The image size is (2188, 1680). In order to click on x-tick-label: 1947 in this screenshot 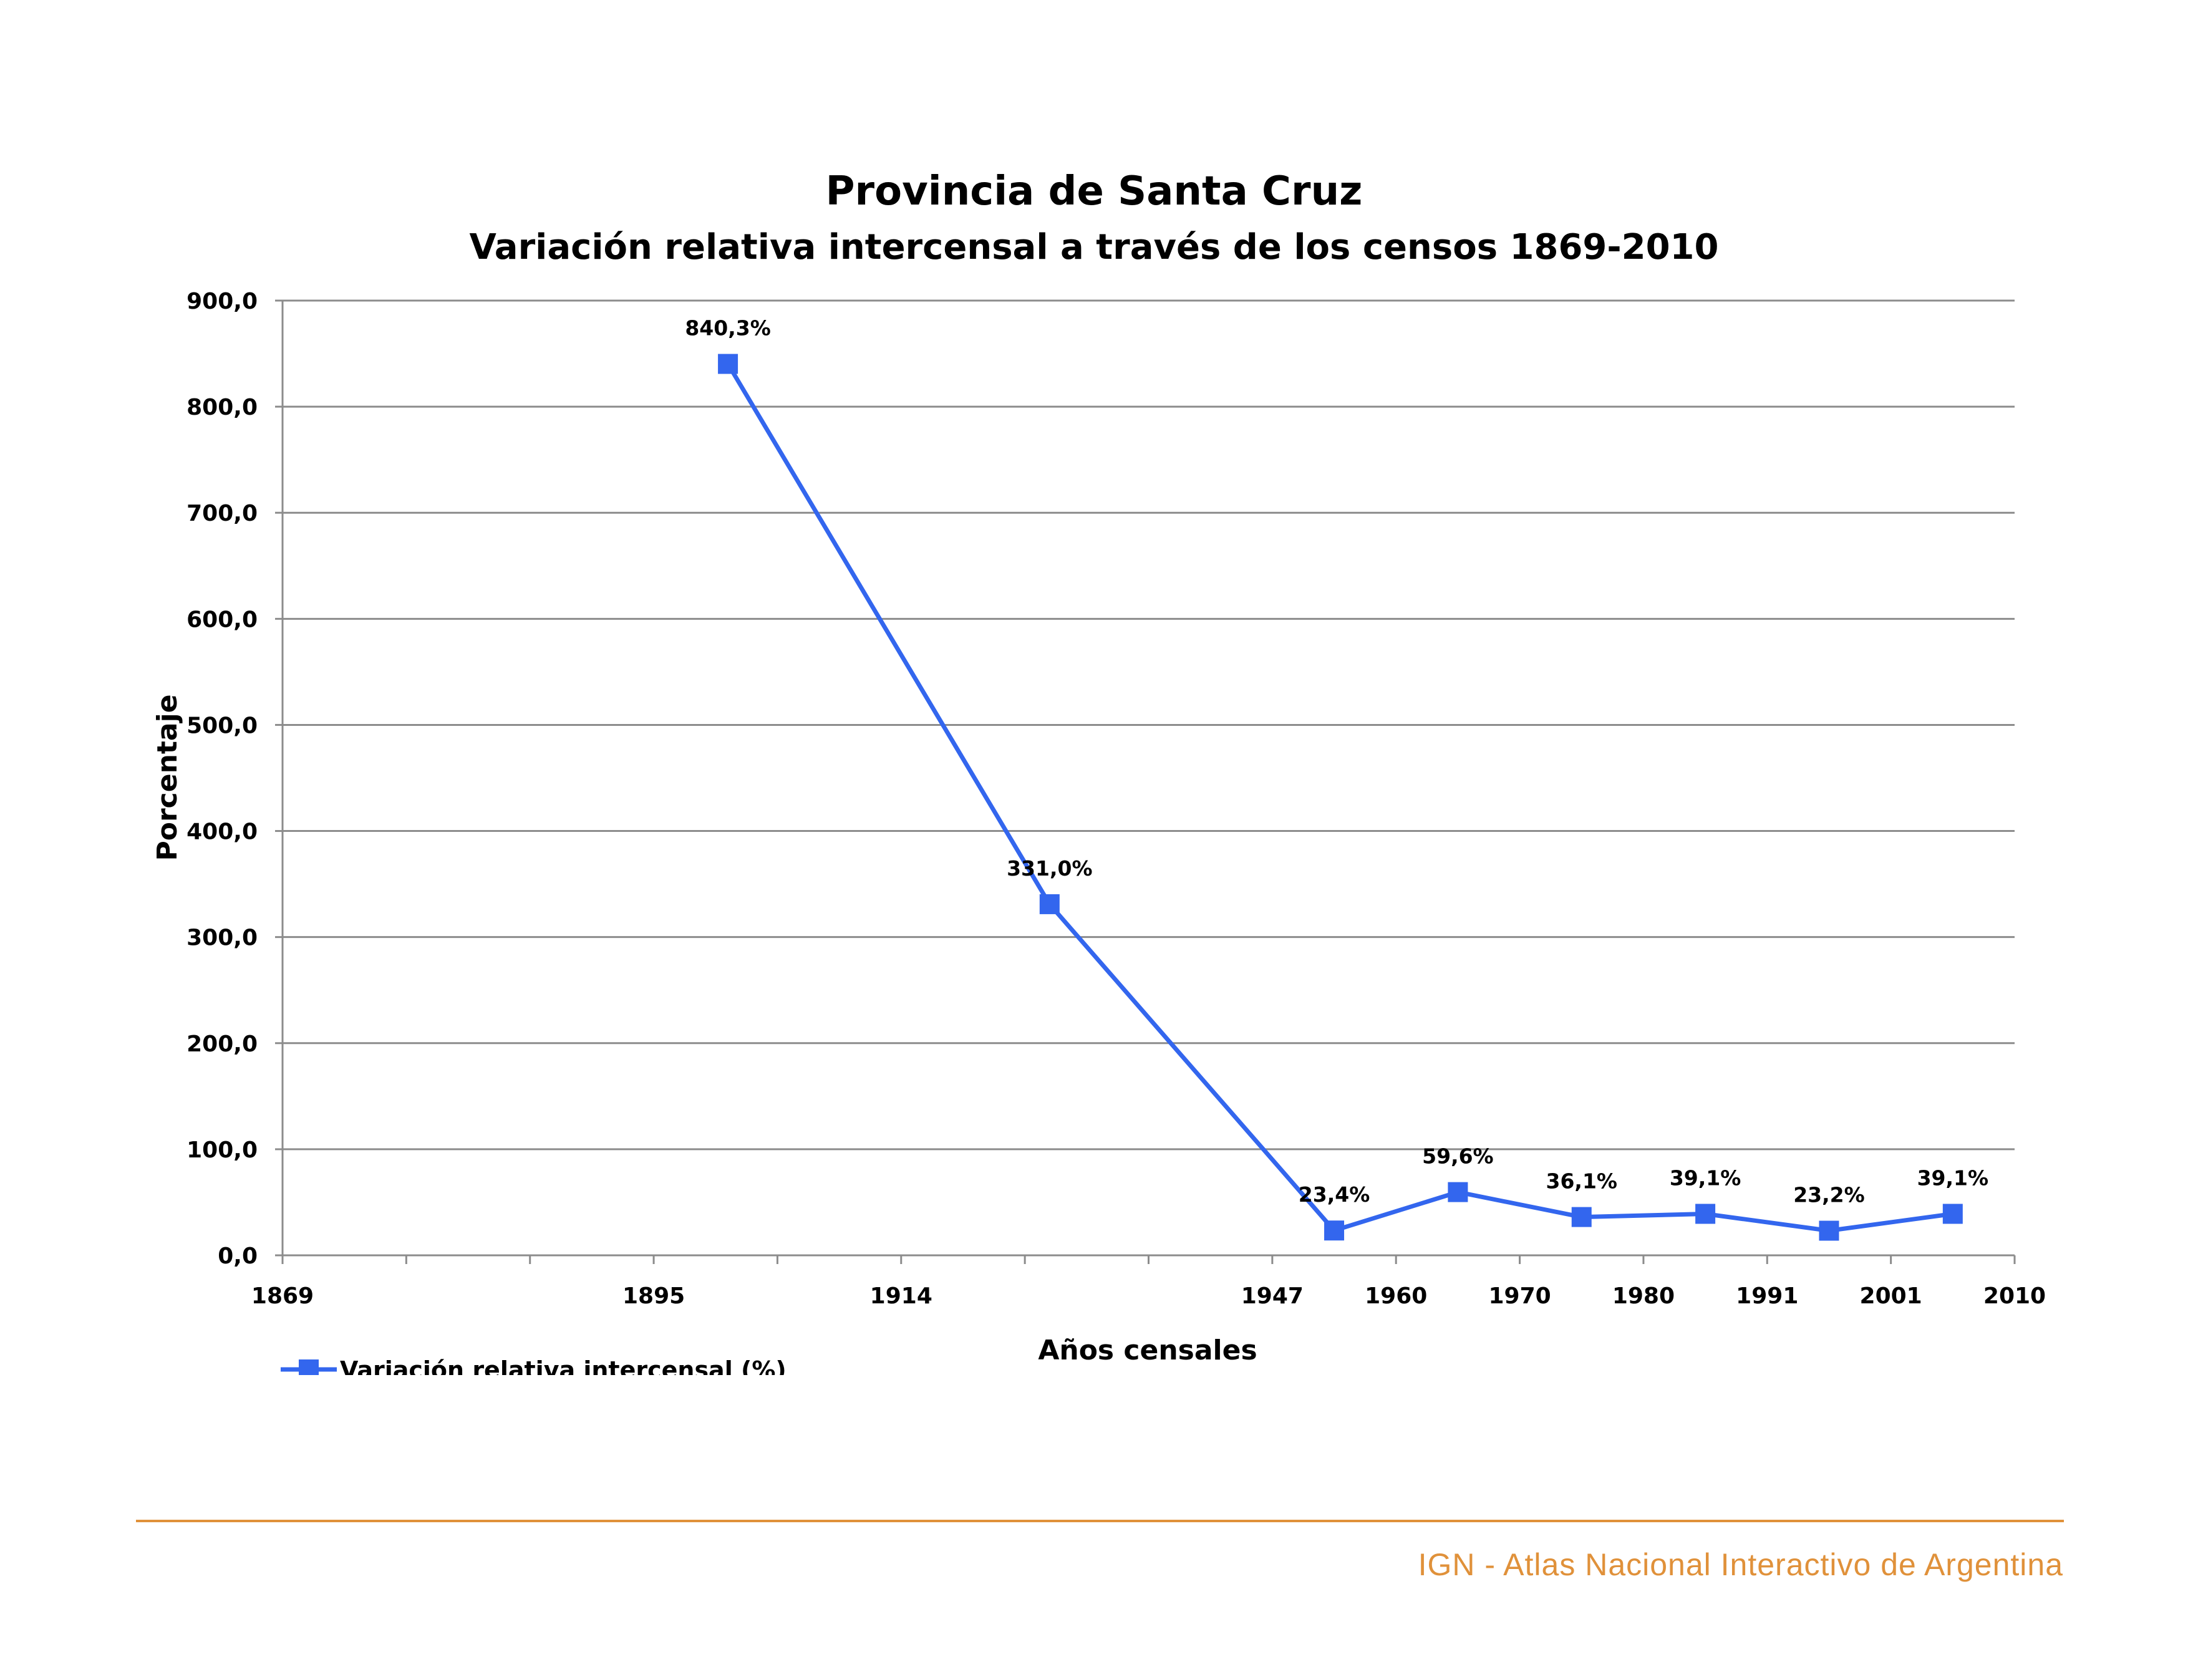, I will do `click(1272, 1296)`.